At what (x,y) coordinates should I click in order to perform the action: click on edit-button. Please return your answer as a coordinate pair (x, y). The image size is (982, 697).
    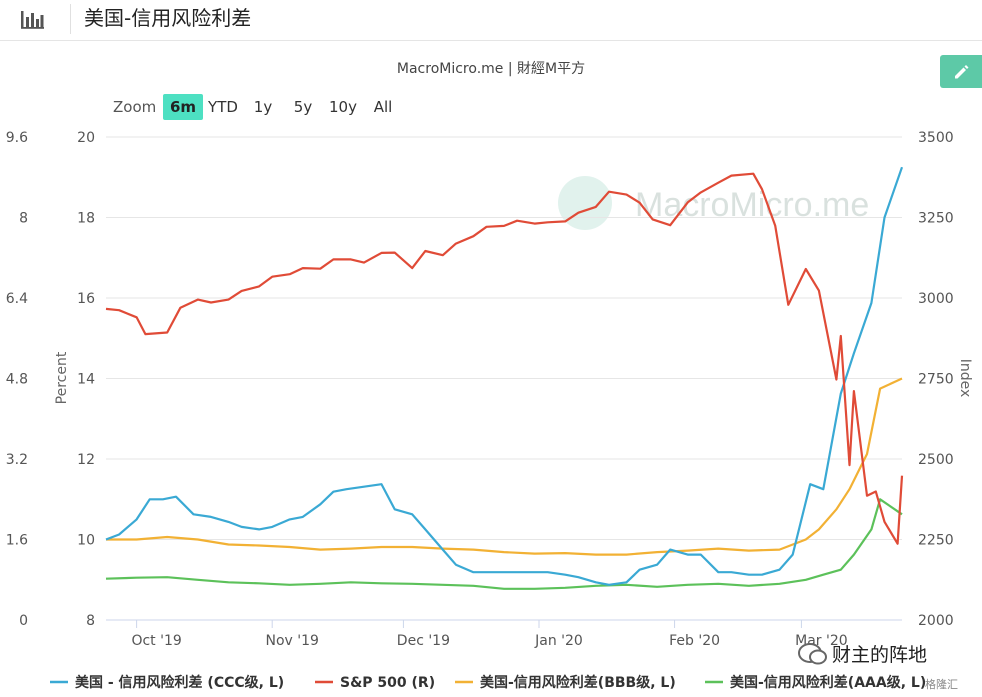
    Looking at the image, I should click on (961, 71).